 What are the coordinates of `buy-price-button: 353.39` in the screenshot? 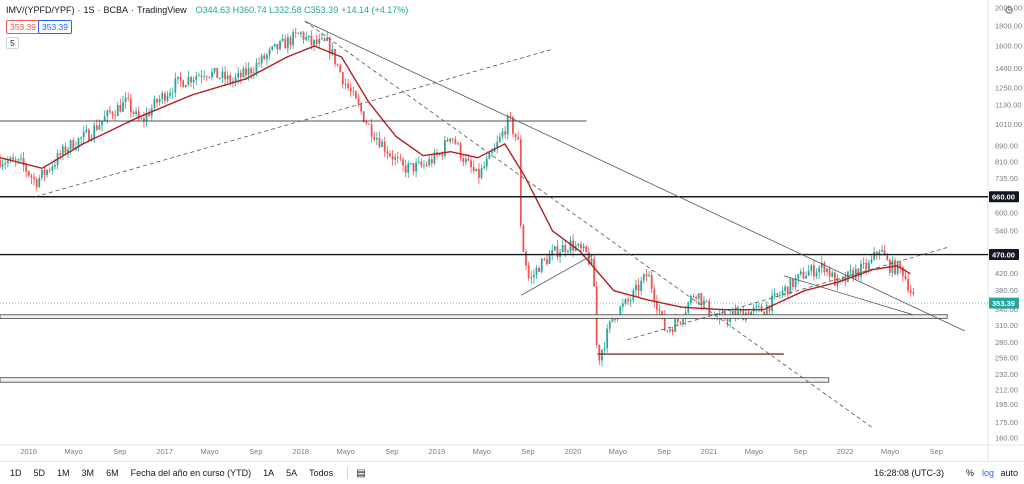 It's located at (55, 27).